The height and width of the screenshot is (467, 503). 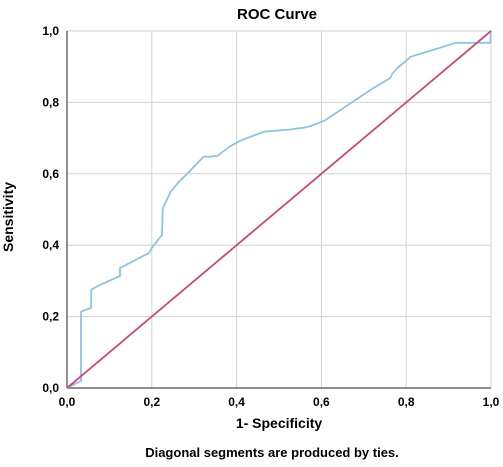 I want to click on x-tick-label: 0,8, so click(x=406, y=402).